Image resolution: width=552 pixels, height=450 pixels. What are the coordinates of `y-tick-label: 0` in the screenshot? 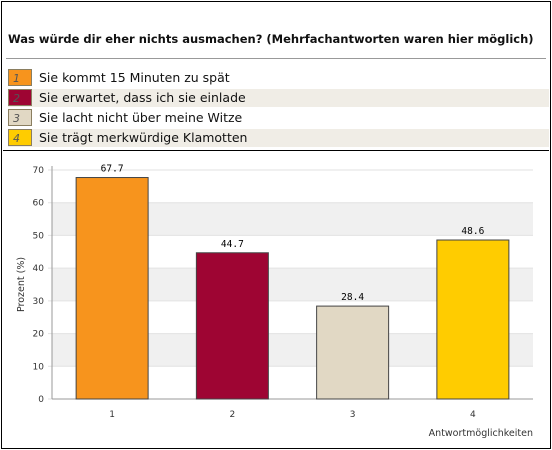 It's located at (41, 400).